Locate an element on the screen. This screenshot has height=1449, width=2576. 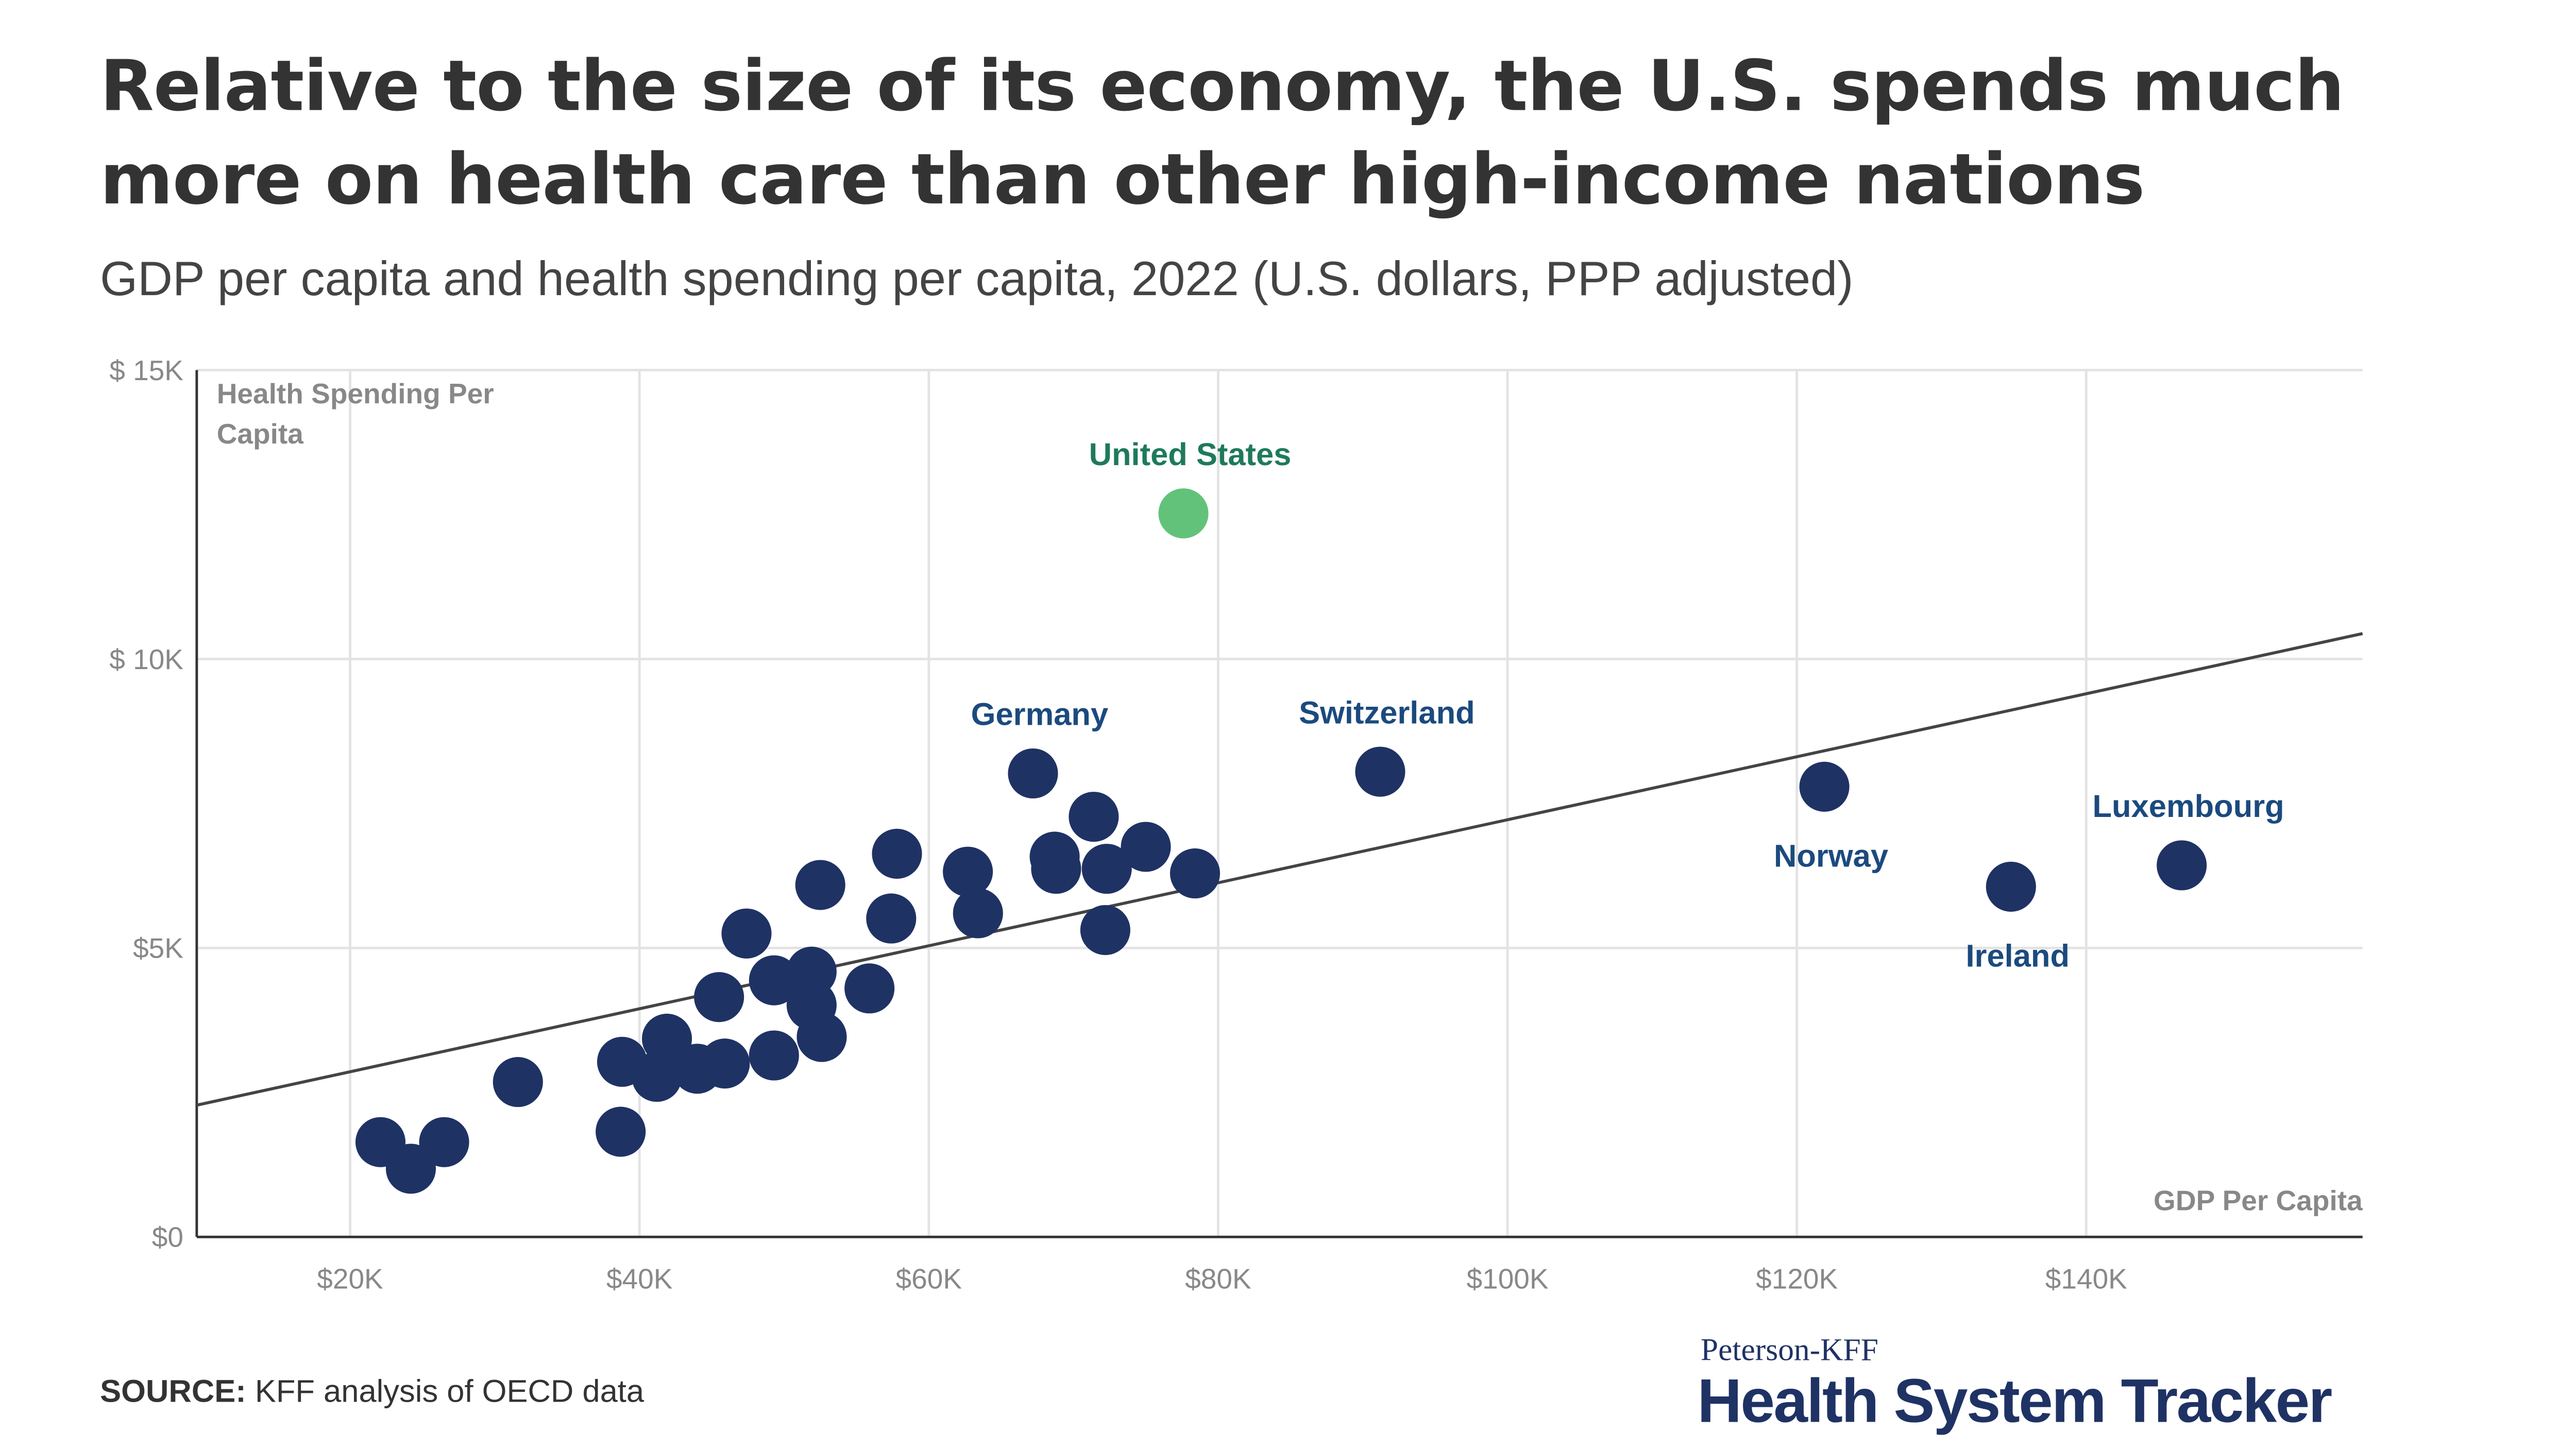
point-label: Luxembourg is located at coordinates (2188, 806).